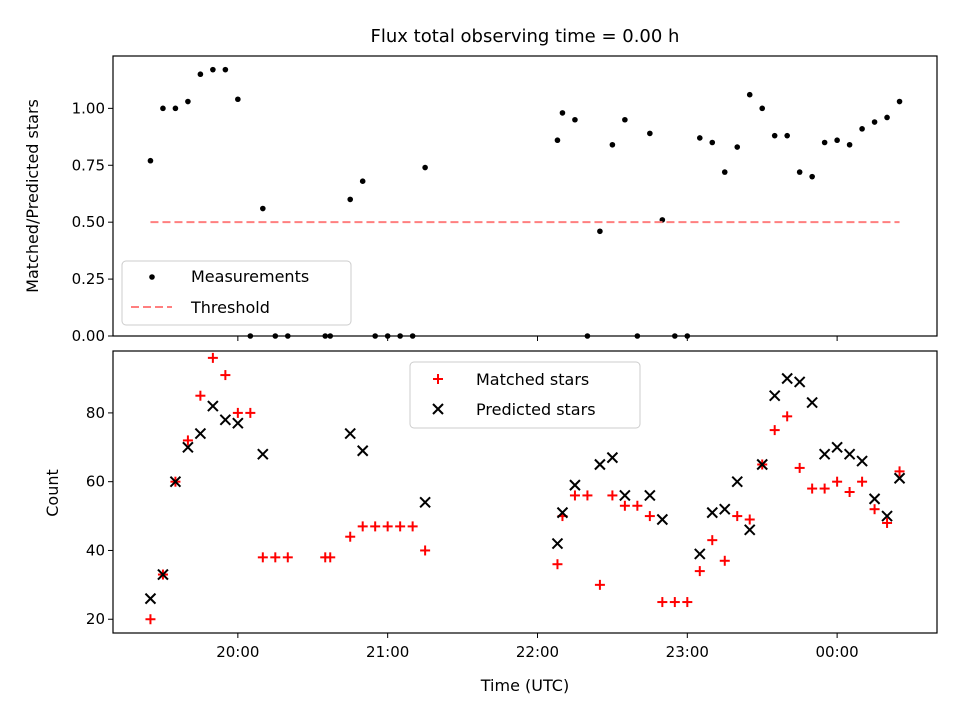 Image resolution: width=960 pixels, height=724 pixels. Describe the element at coordinates (532, 379) in the screenshot. I see `legend-matched-label: Matched stars` at that location.